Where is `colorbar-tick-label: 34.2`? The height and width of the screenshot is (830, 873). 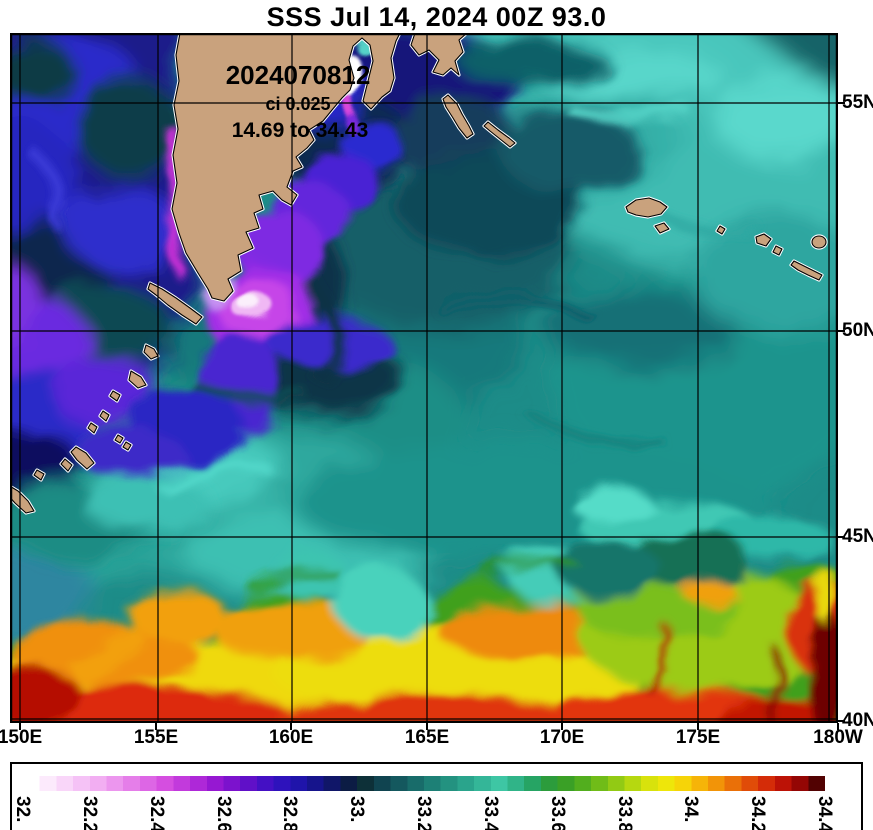
colorbar-tick-label: 34.2 is located at coordinates (758, 813).